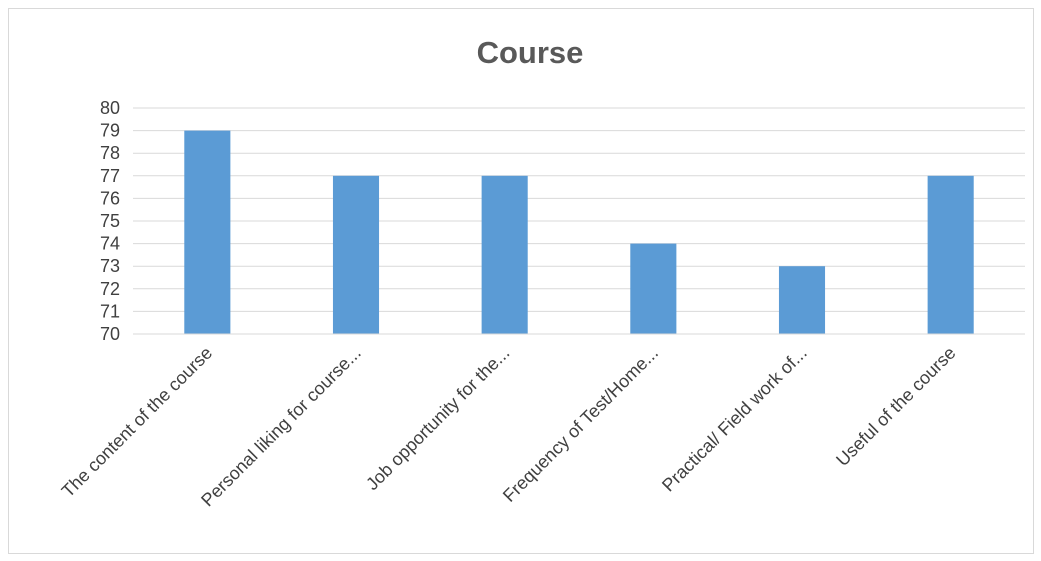 This screenshot has height=561, width=1041. Describe the element at coordinates (110, 266) in the screenshot. I see `y-tick-label: 73` at that location.